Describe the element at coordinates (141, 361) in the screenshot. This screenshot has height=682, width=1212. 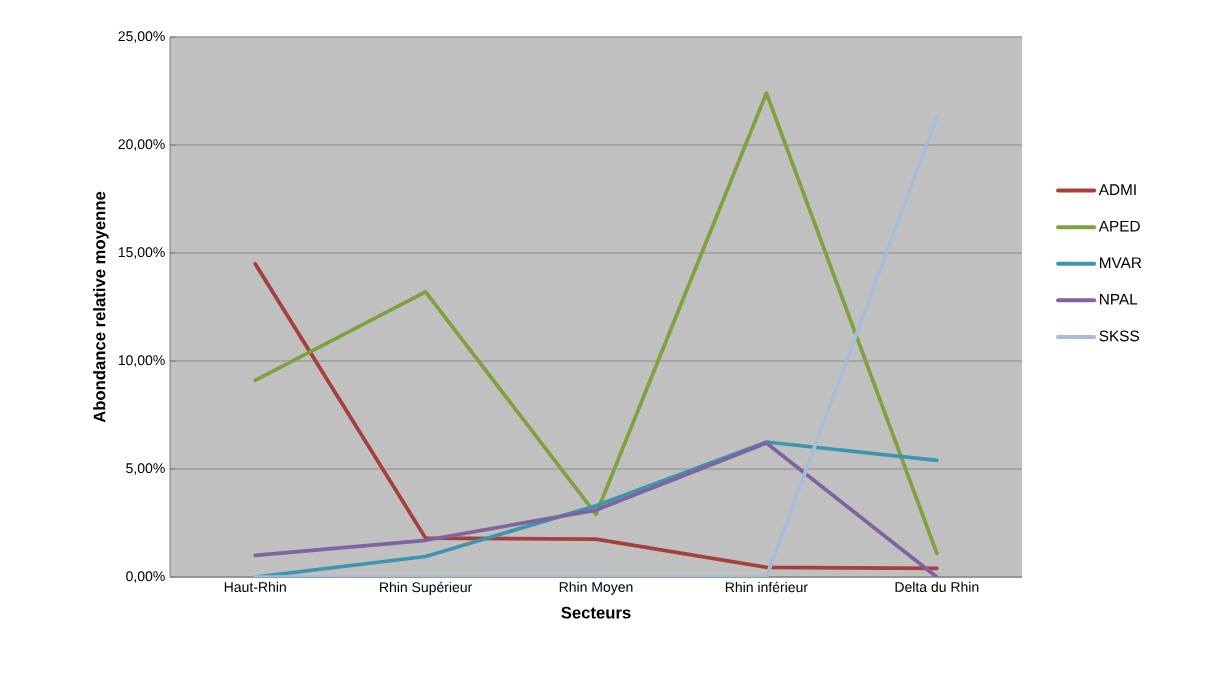
I see `y-tick-label: 10,00%` at that location.